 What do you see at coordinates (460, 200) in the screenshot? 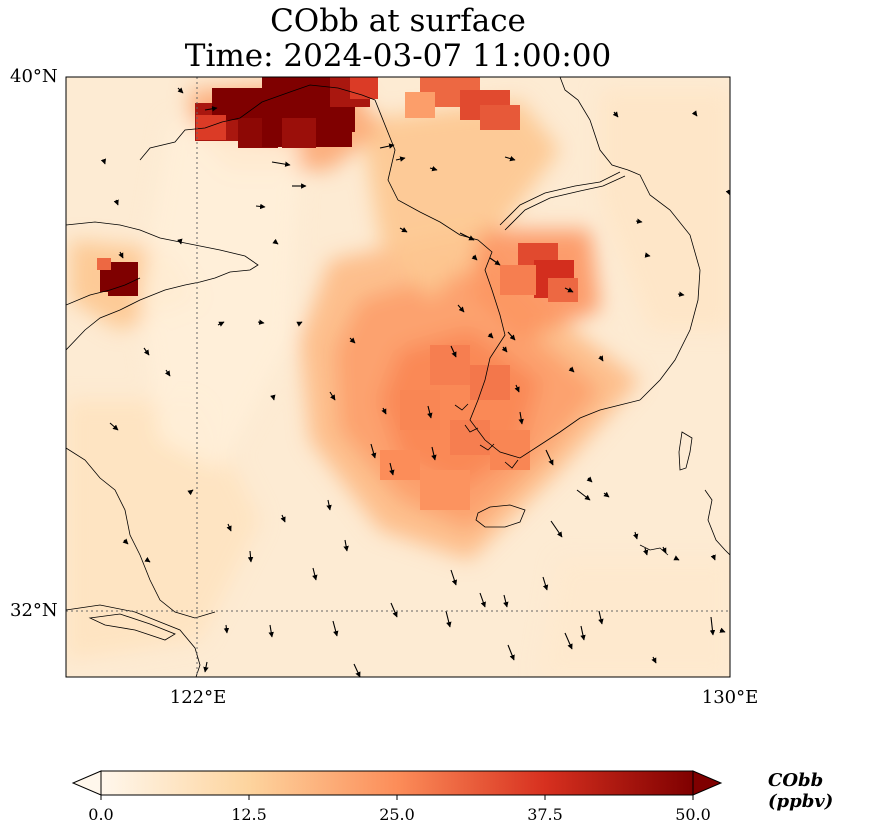
I see `field-northern-band` at bounding box center [460, 200].